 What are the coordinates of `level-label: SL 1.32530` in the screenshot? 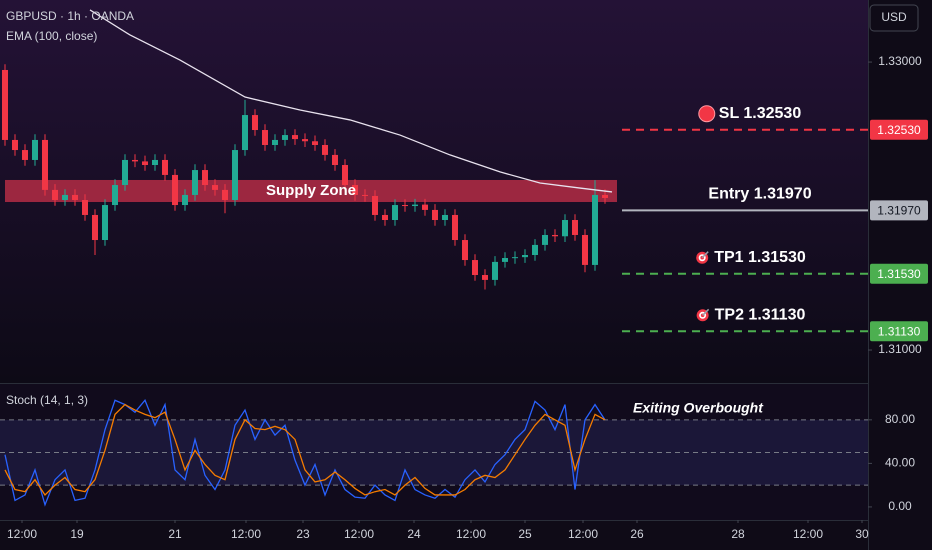 It's located at (760, 113).